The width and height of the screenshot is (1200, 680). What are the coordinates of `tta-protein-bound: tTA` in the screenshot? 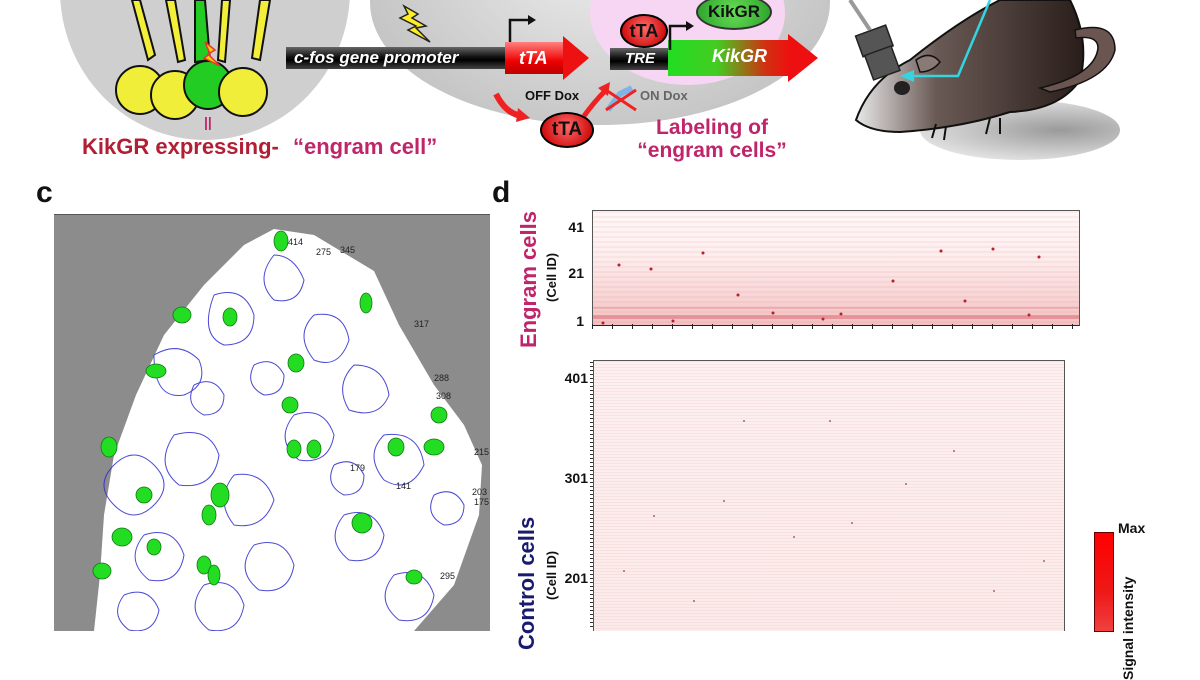 It's located at (644, 31).